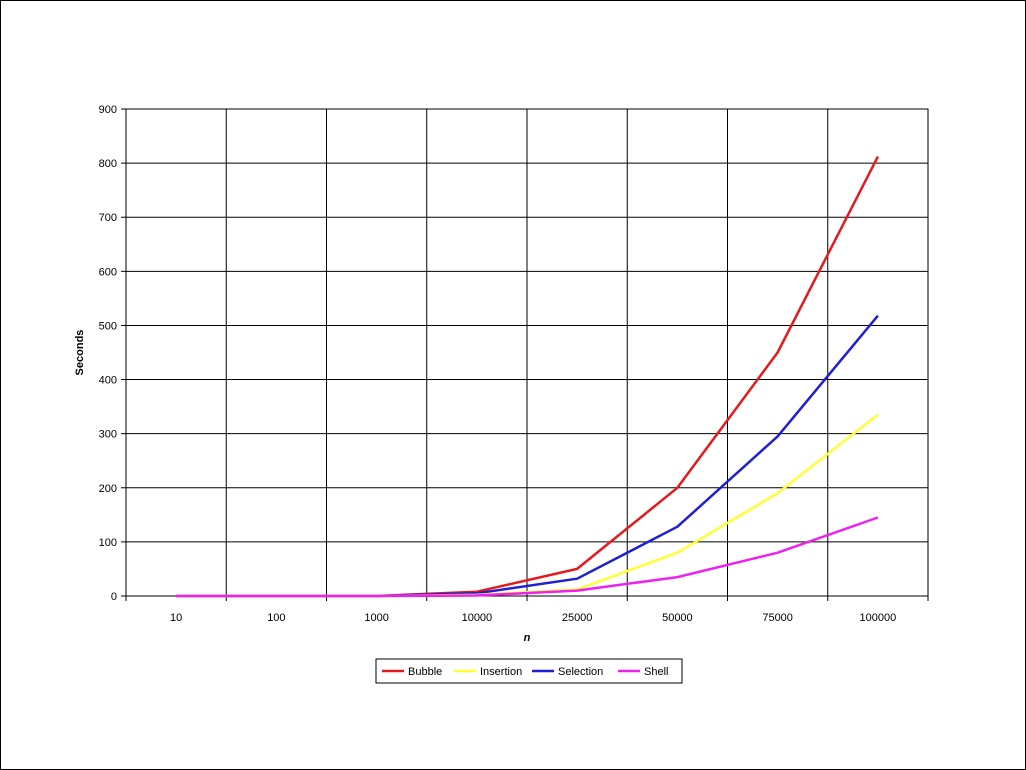 This screenshot has height=770, width=1026. I want to click on legend-label-selection: Selection, so click(580, 672).